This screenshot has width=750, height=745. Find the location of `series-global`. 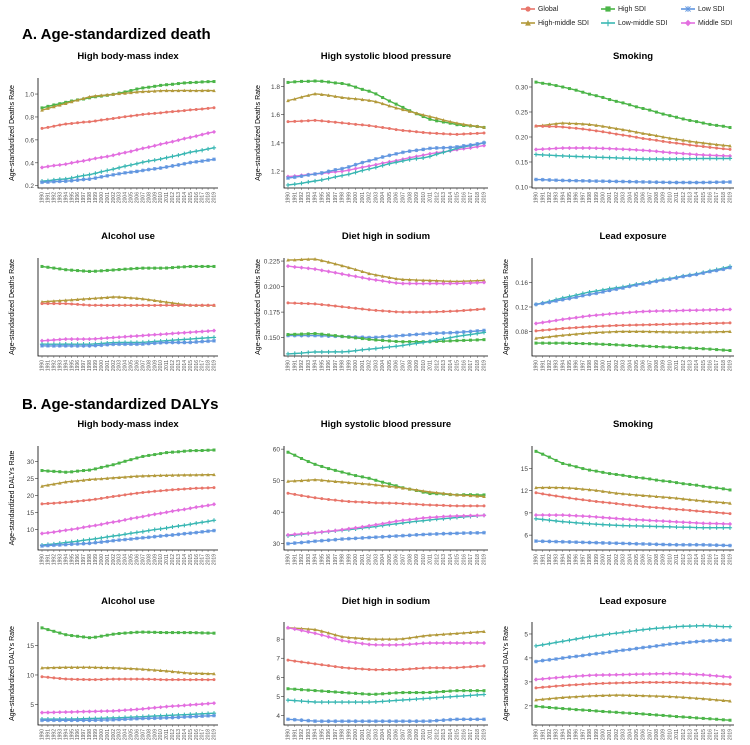

series-global is located at coordinates (633, 137).